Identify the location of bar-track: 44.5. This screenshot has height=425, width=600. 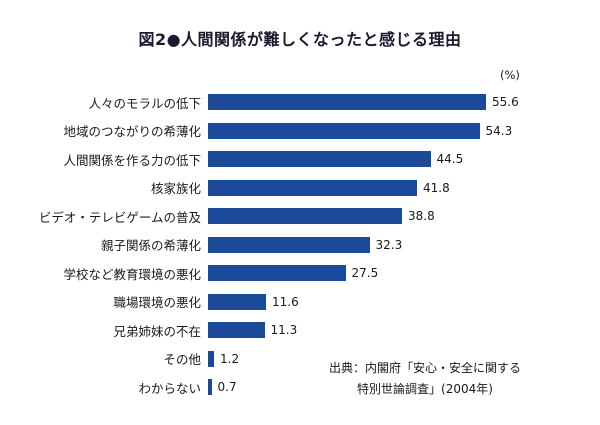
(404, 159).